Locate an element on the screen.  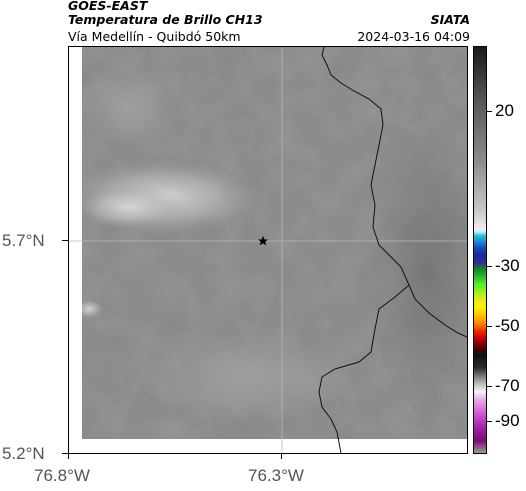
colorbar-label-20: 20 is located at coordinates (504, 110).